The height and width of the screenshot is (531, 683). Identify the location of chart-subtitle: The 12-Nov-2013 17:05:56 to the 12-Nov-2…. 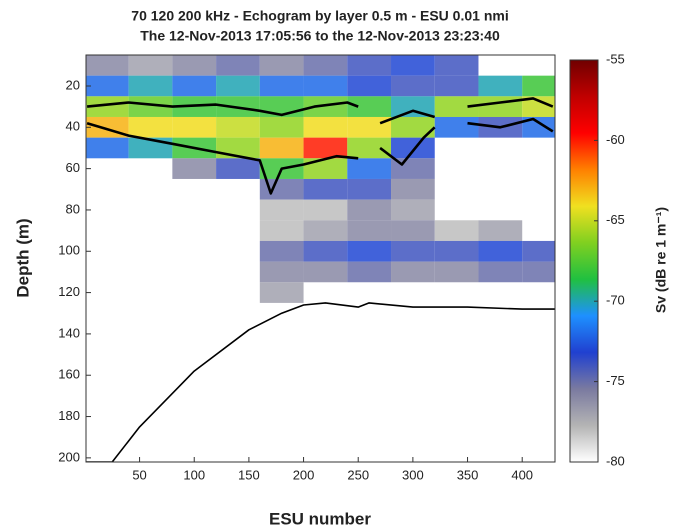
(320, 36).